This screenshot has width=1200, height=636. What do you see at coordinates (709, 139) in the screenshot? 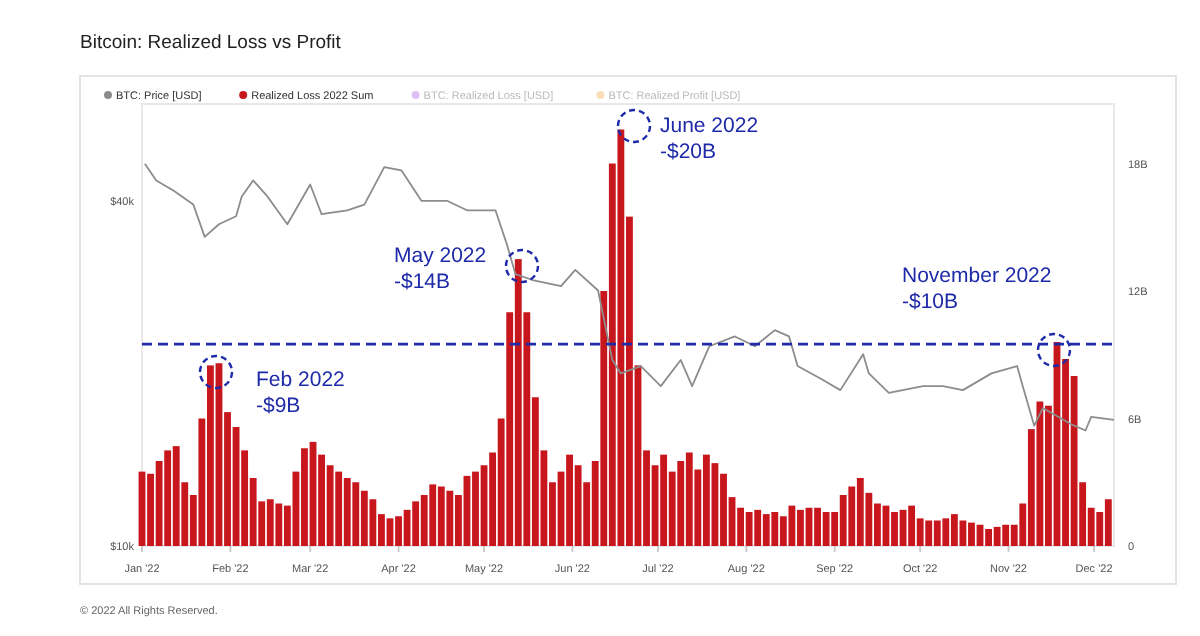
I see `annotation: June 2022 -$20B` at bounding box center [709, 139].